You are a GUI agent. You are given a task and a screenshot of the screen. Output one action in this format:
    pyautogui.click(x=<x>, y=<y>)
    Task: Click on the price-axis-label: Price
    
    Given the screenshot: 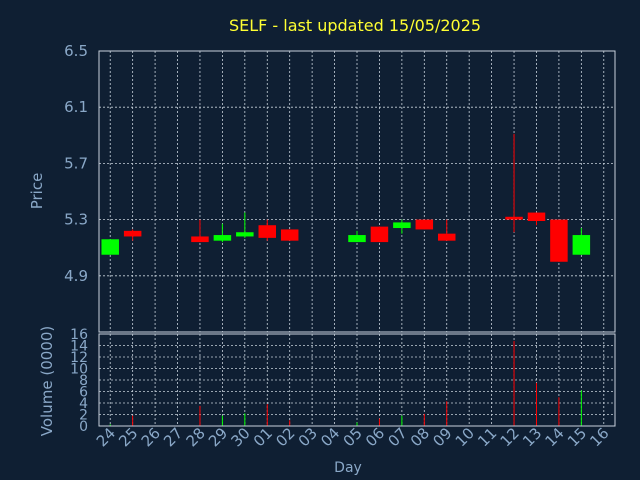 What is the action you would take?
    pyautogui.click(x=37, y=191)
    